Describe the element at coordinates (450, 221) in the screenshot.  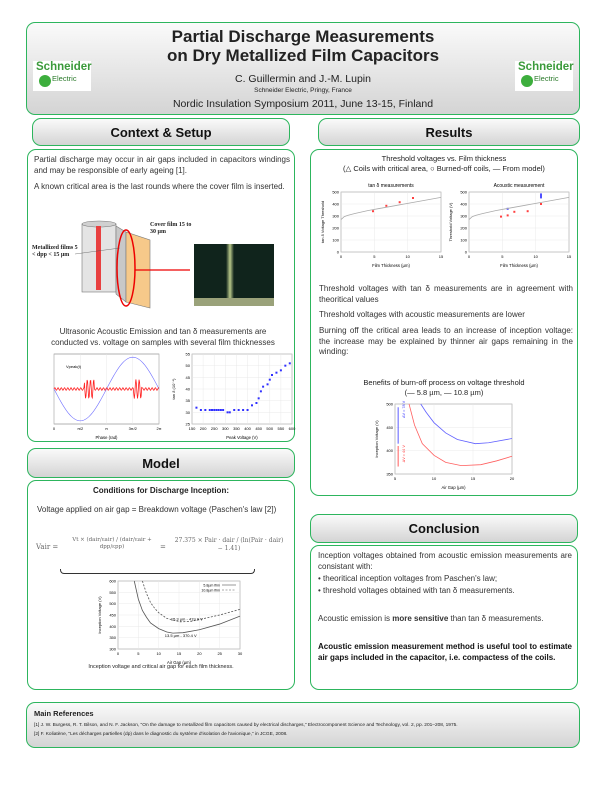
I see `y-axis-label: Threshold Voltage (V)` at that location.